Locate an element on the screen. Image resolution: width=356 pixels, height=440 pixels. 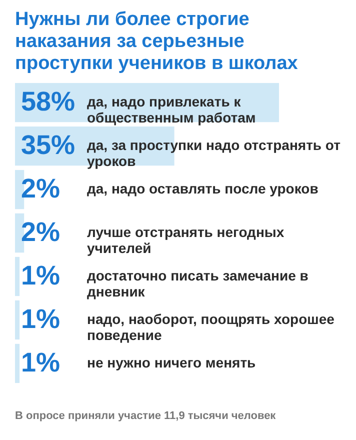
y-tick-label: да, надо оставлять после уроков is located at coordinates (203, 188).